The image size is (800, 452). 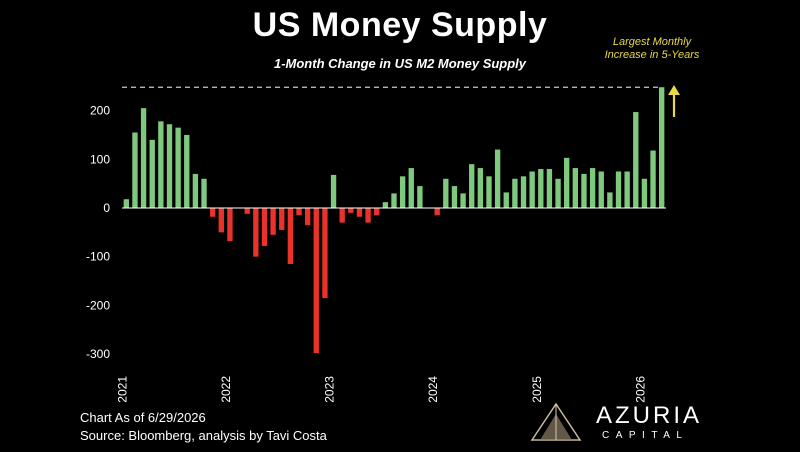 What do you see at coordinates (381, 389) in the screenshot?
I see `x-axis: 2021 2022 2023 2024 2025 2026` at bounding box center [381, 389].